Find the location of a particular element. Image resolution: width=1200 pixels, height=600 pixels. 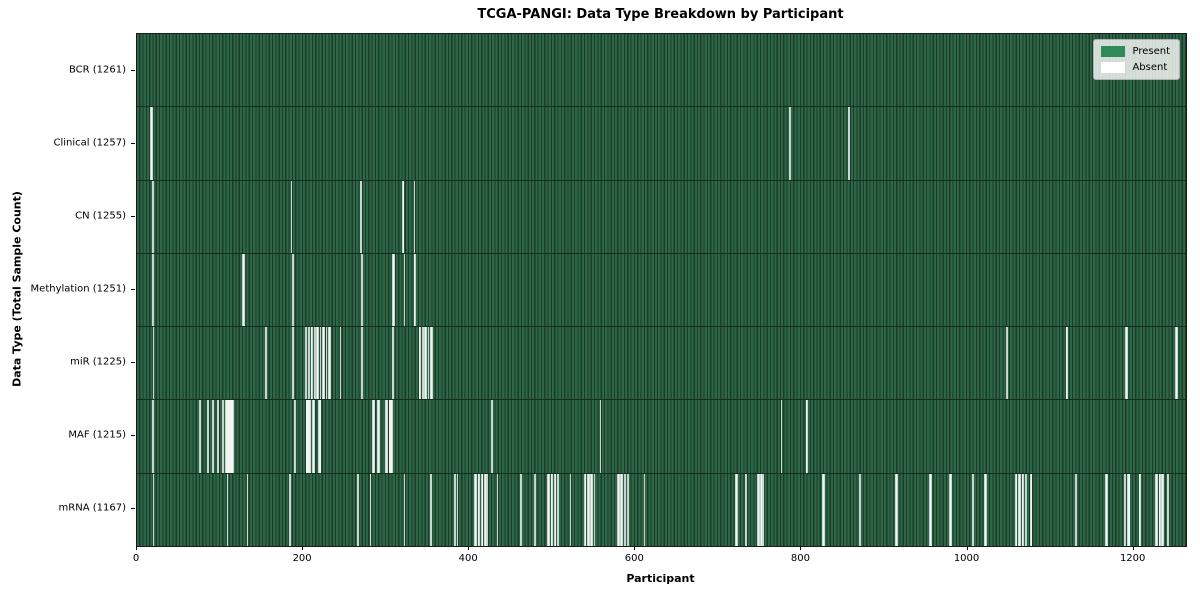

y-tick-label: CN (1255) is located at coordinates (100, 216).